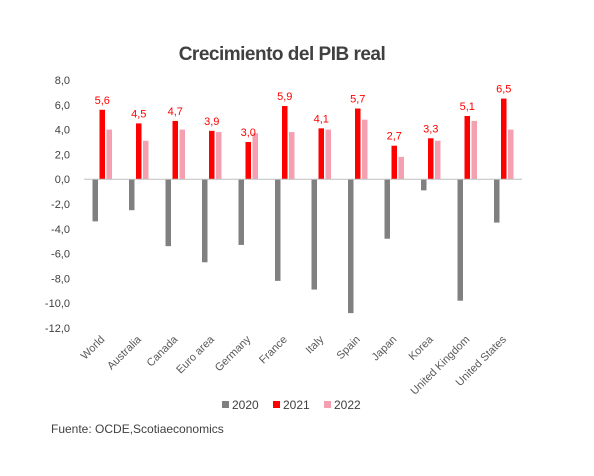 This screenshot has height=476, width=594. Describe the element at coordinates (60, 255) in the screenshot. I see `y-tick-label: -6,0` at that location.